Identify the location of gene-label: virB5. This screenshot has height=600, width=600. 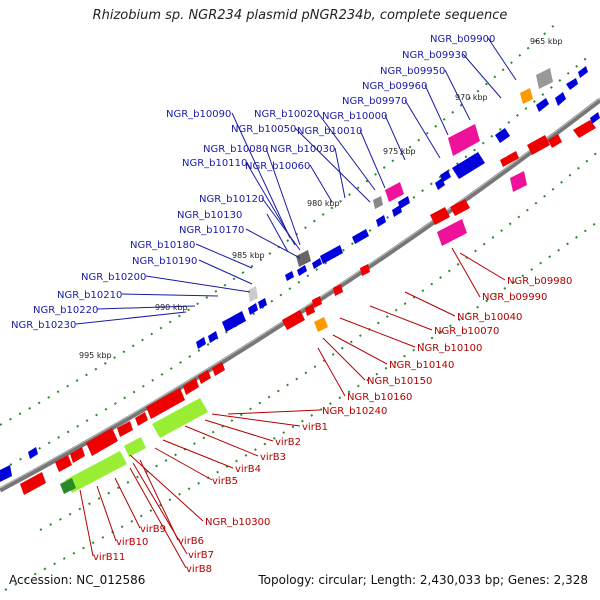
(225, 481).